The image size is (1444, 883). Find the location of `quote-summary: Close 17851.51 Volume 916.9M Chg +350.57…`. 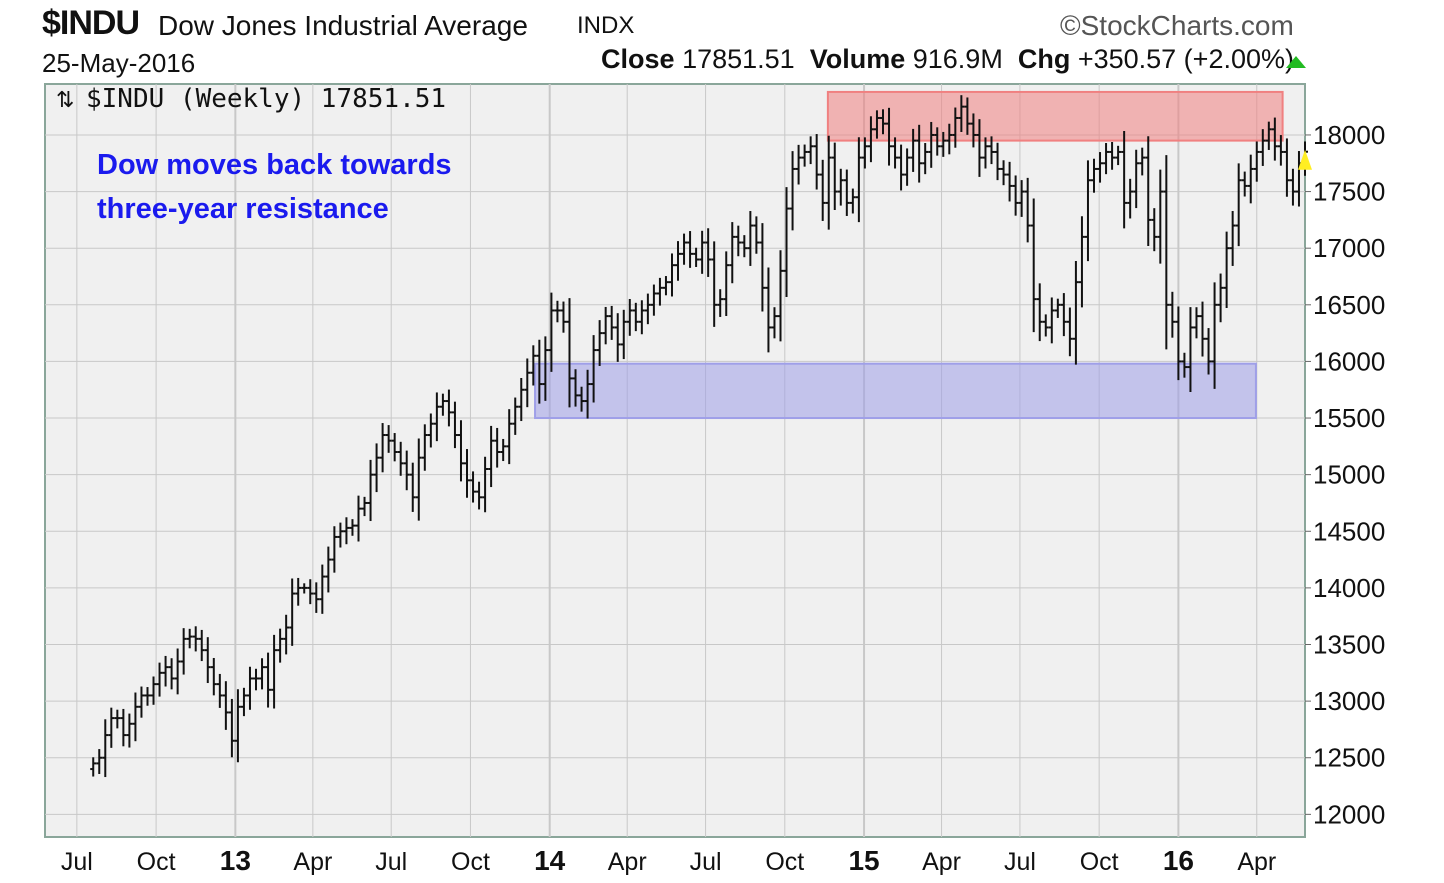

quote-summary: Close 17851.51 Volume 916.9M Chg +350.57… is located at coordinates (947, 59).